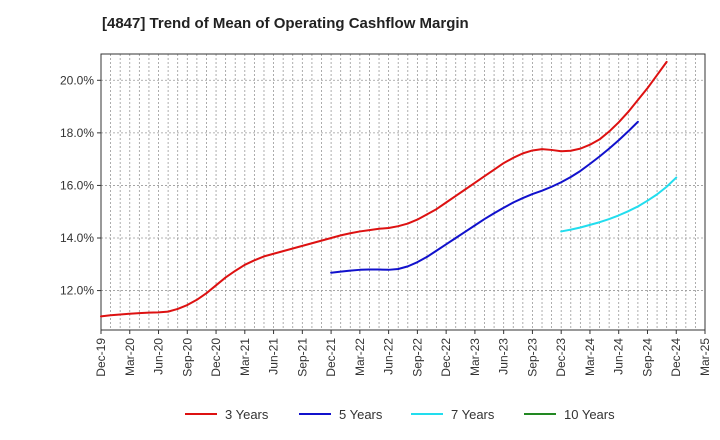 This screenshot has width=720, height=440. I want to click on x-tick-label: Dec-24, so click(676, 357).